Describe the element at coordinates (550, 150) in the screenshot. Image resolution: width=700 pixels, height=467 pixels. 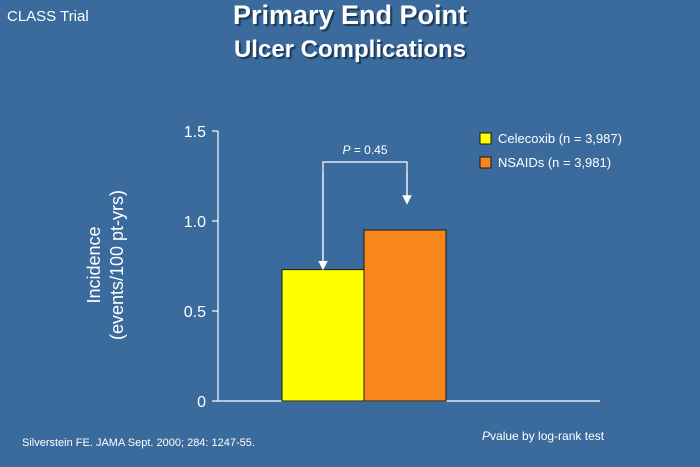
I see `legend: Celecoxib (n = 3,987) NSAIDs (n = 3,981)` at that location.